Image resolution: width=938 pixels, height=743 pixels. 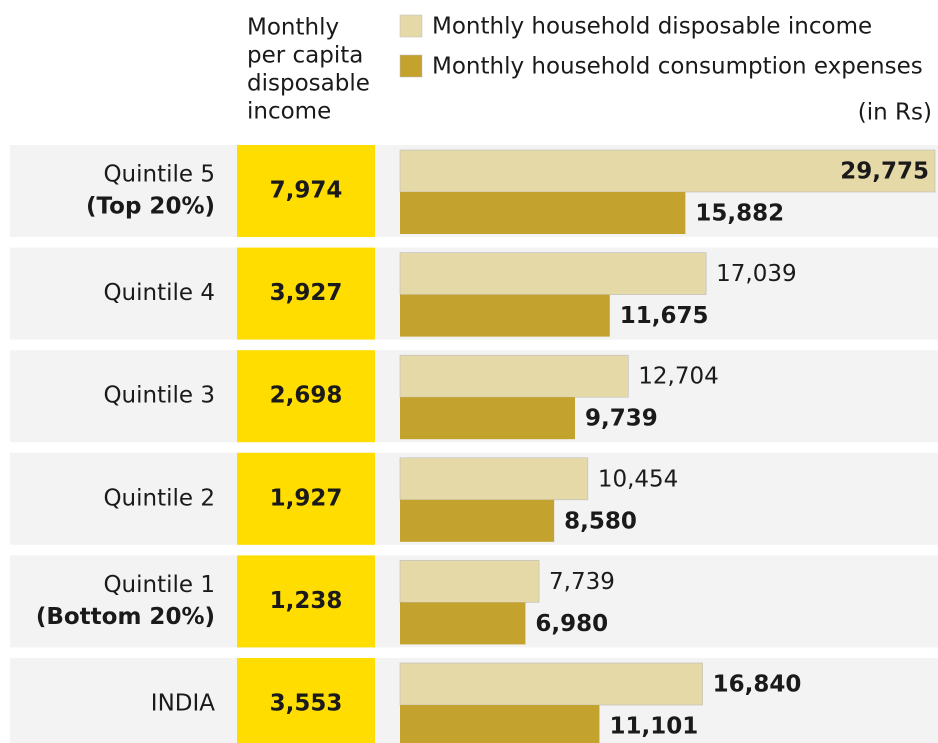 I want to click on column-header: disposable, so click(x=308, y=84).